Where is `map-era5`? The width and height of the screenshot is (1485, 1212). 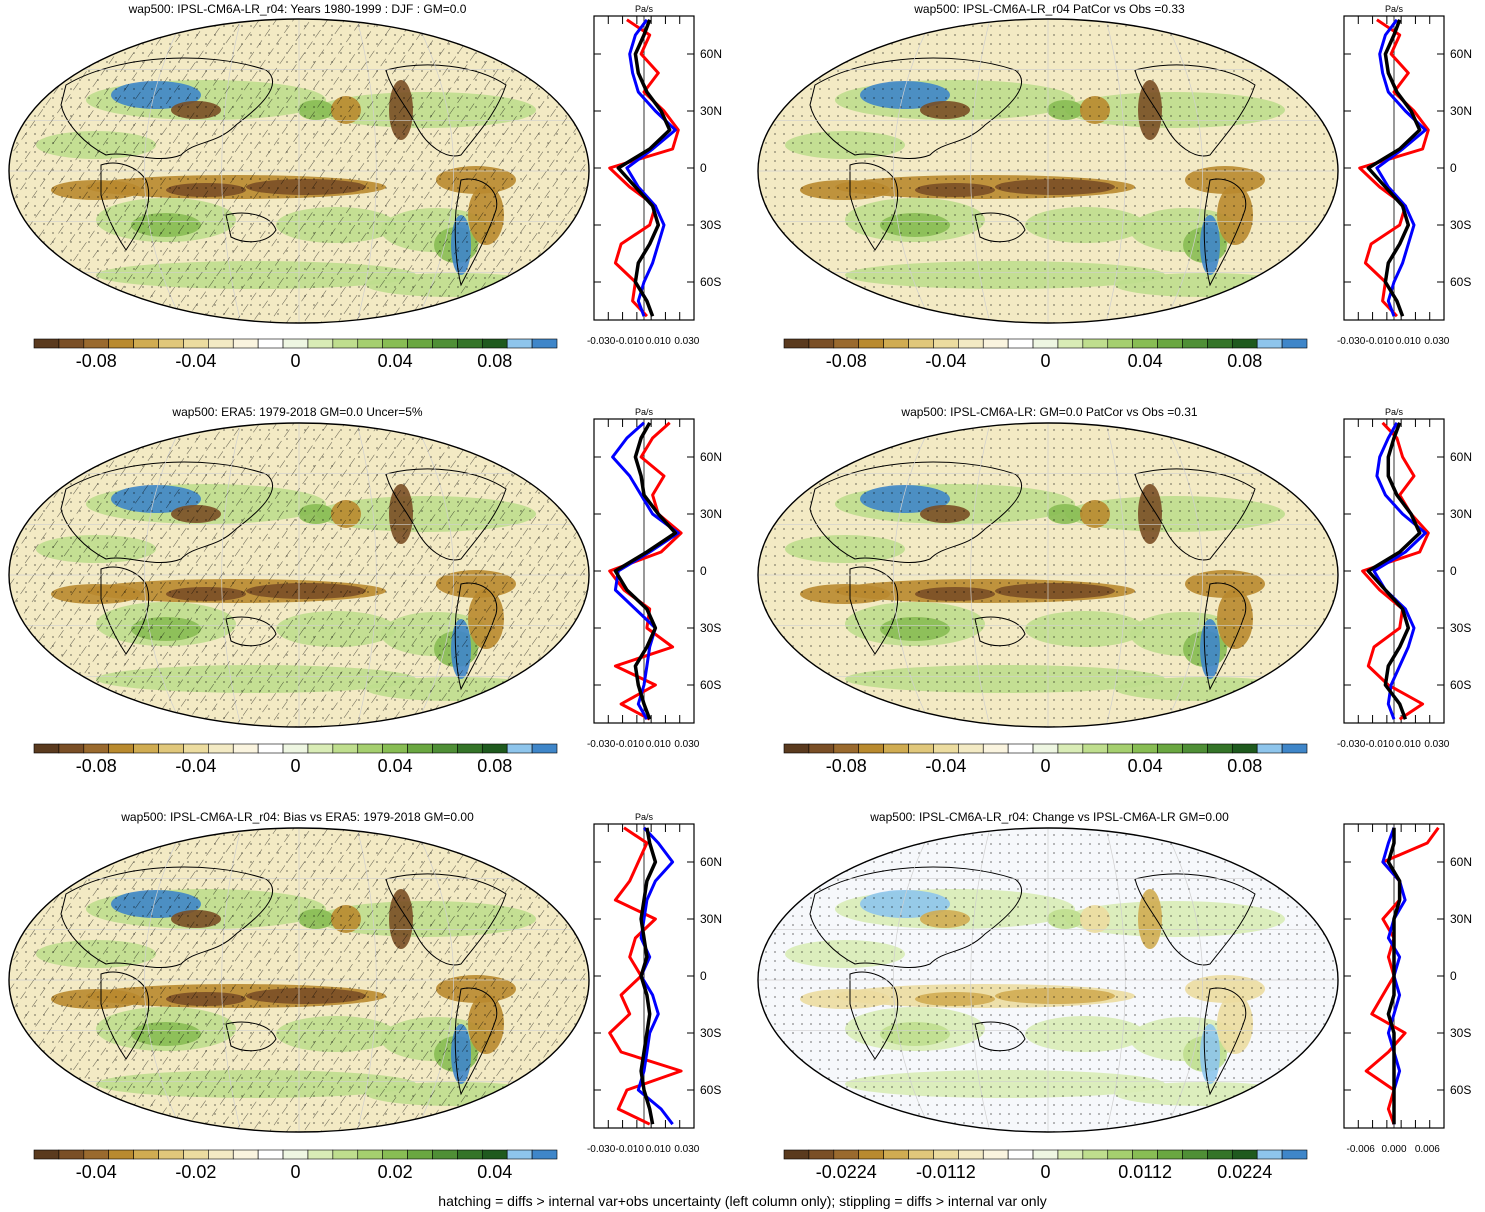 map-era5 is located at coordinates (299, 575).